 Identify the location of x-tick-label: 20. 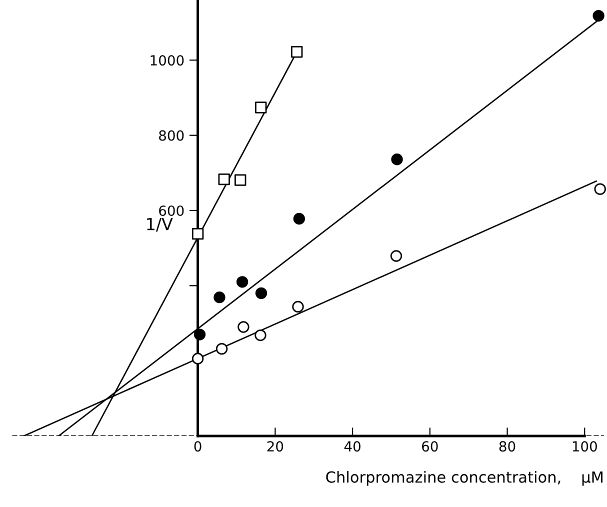
(275, 446).